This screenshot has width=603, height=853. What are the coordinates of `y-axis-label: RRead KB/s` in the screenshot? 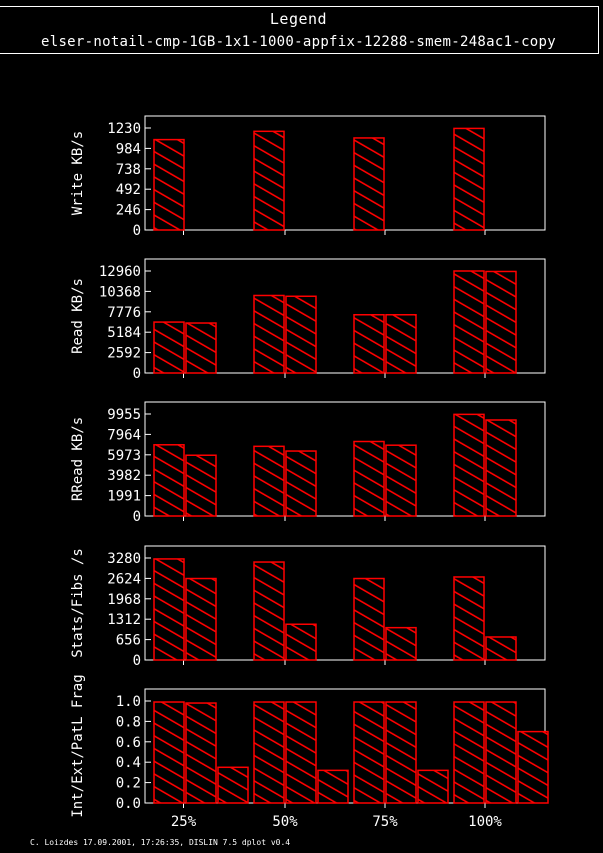 It's located at (78, 459).